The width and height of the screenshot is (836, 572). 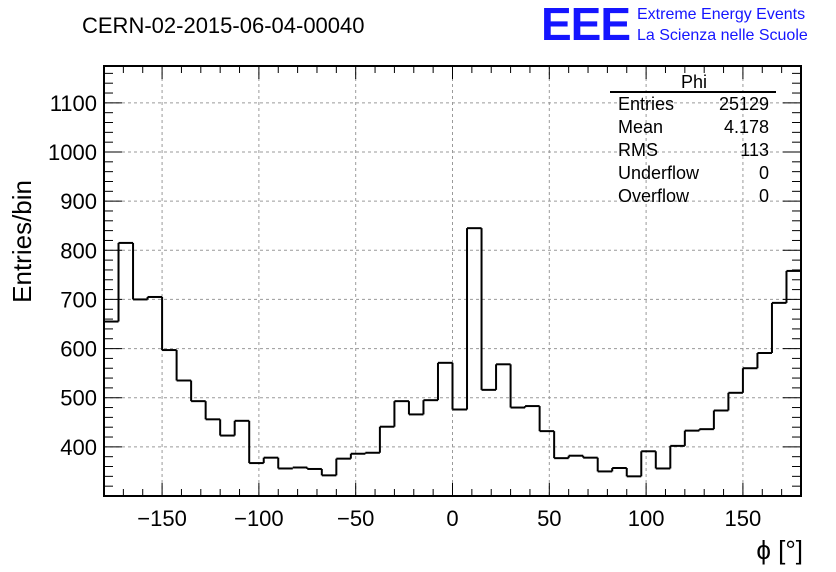 What do you see at coordinates (585, 25) in the screenshot?
I see `logo-mark: EEE` at bounding box center [585, 25].